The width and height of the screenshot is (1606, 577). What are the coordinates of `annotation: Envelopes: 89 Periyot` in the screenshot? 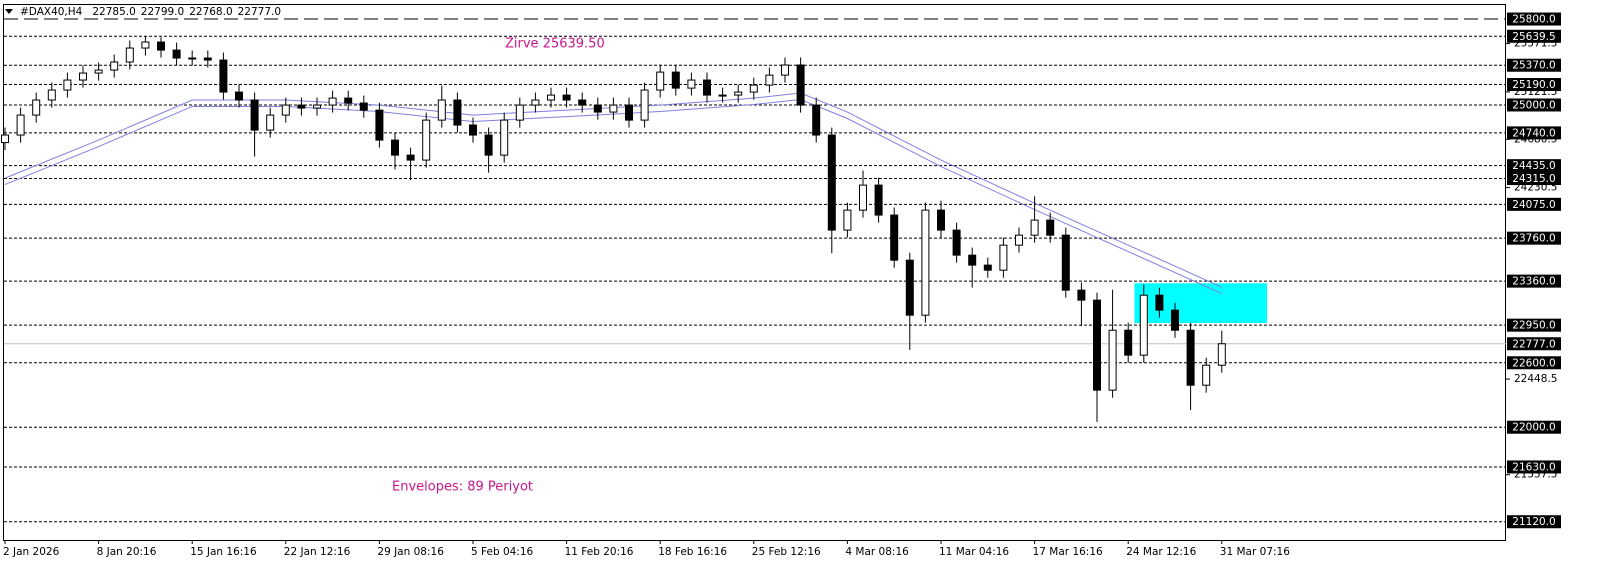 It's located at (462, 487).